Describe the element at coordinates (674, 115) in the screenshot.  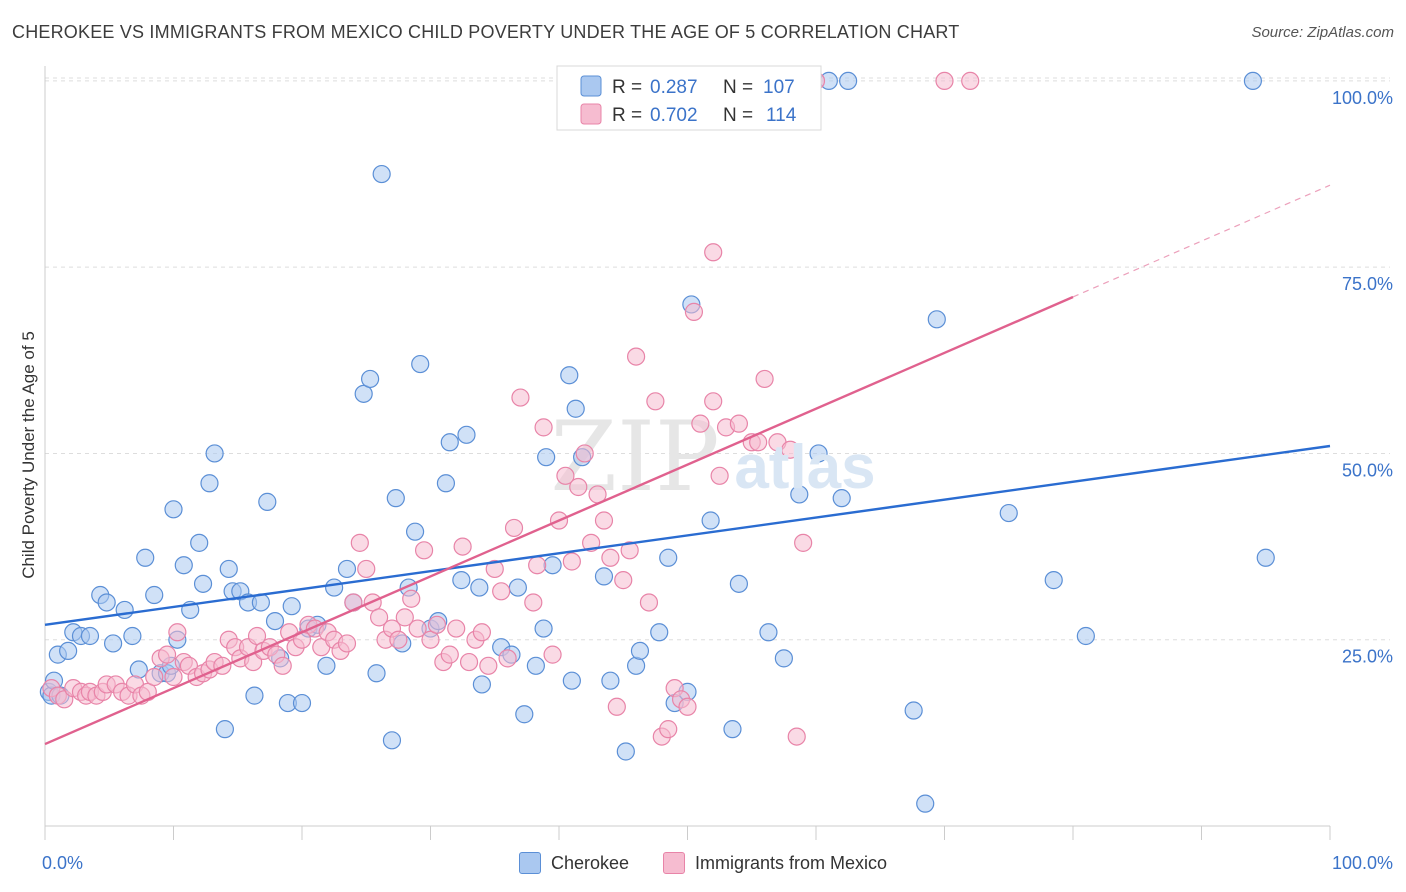
I see `legend-r-value: 0.702` at that location.